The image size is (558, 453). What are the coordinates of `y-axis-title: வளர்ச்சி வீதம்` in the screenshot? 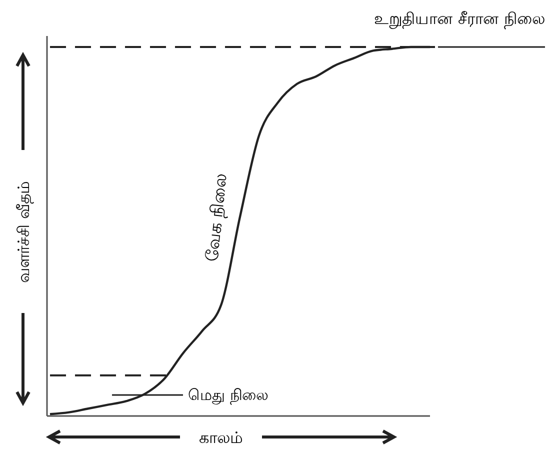 It's located at (23, 232).